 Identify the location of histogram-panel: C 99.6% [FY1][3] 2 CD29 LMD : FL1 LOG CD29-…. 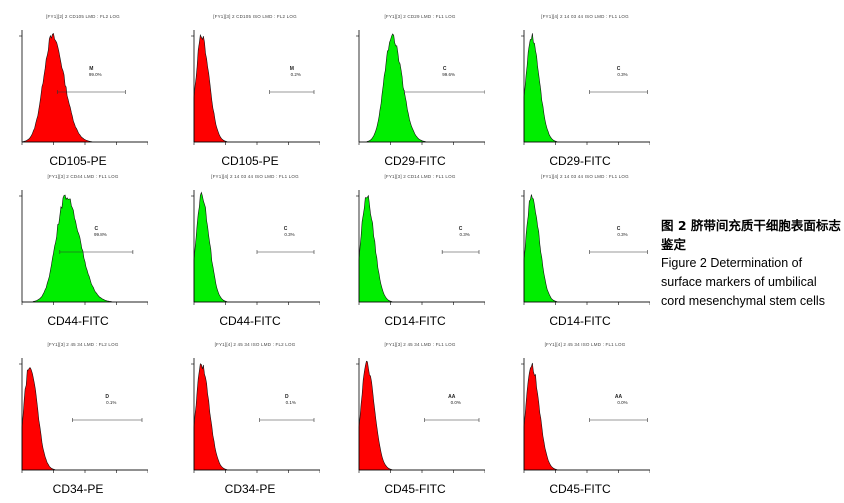
(415, 88).